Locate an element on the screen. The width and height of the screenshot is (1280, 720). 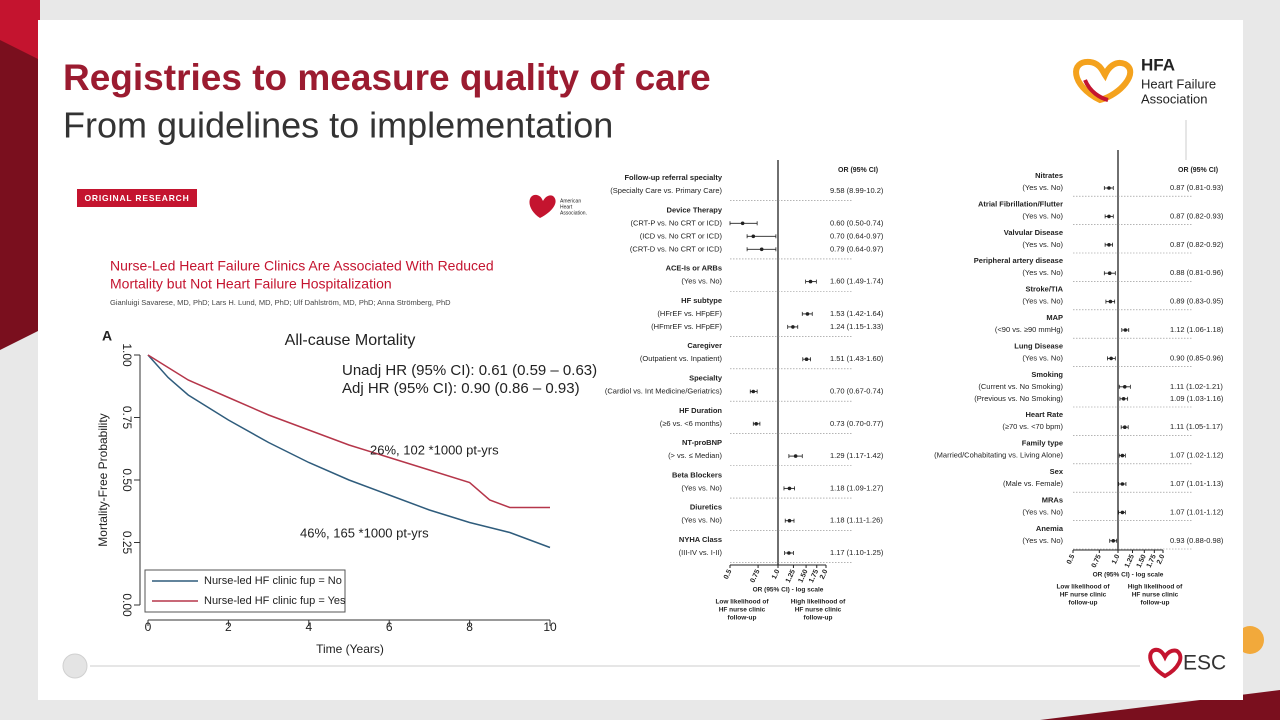
fp-ci-label: 1.60 (1.49-1.74) is located at coordinates (857, 281).